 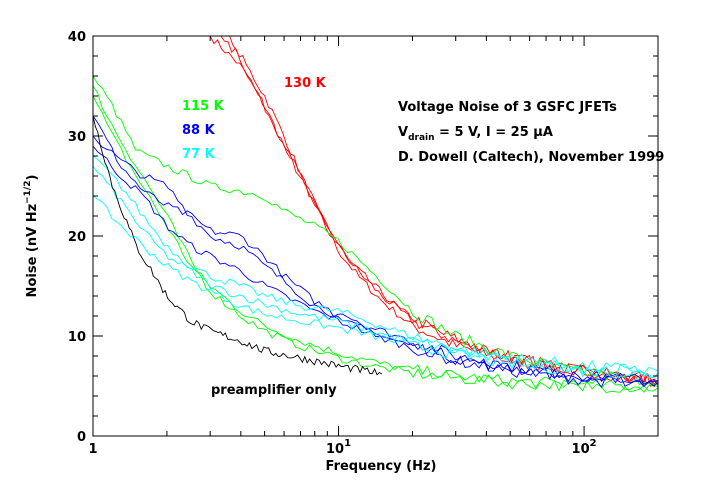 I want to click on y-tick-label: 30, so click(x=77, y=137).